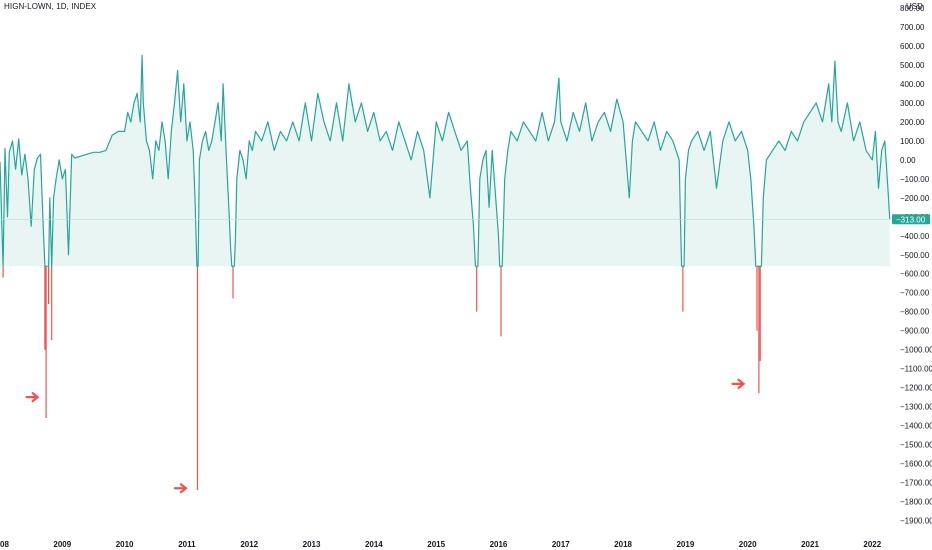 This screenshot has height=550, width=932. Describe the element at coordinates (908, 160) in the screenshot. I see `y-tick-label: 0.00` at that location.